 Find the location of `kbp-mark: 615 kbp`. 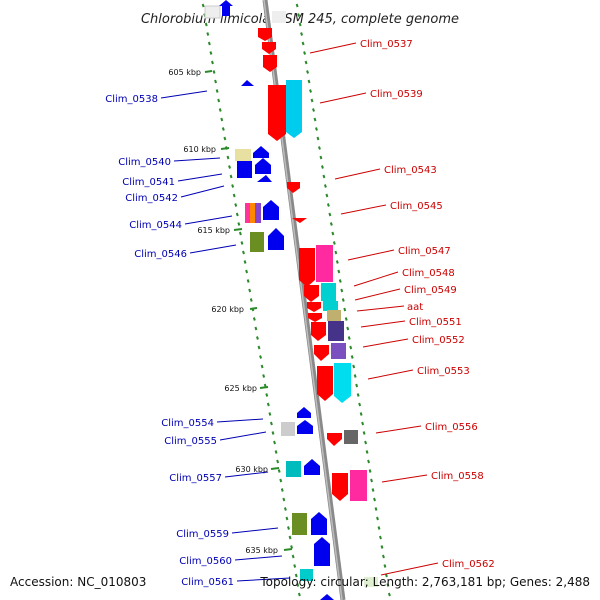

kbp-mark: 615 kbp is located at coordinates (213, 230).